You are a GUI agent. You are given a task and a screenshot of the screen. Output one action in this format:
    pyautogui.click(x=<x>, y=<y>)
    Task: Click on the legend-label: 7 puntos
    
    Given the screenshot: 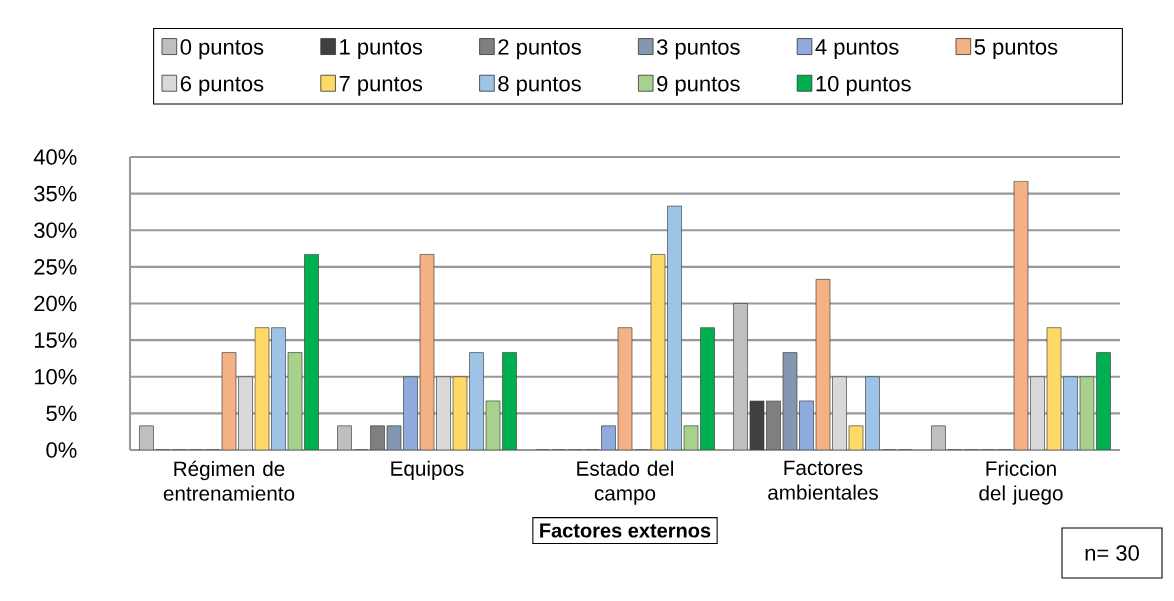 What is the action you would take?
    pyautogui.click(x=381, y=86)
    